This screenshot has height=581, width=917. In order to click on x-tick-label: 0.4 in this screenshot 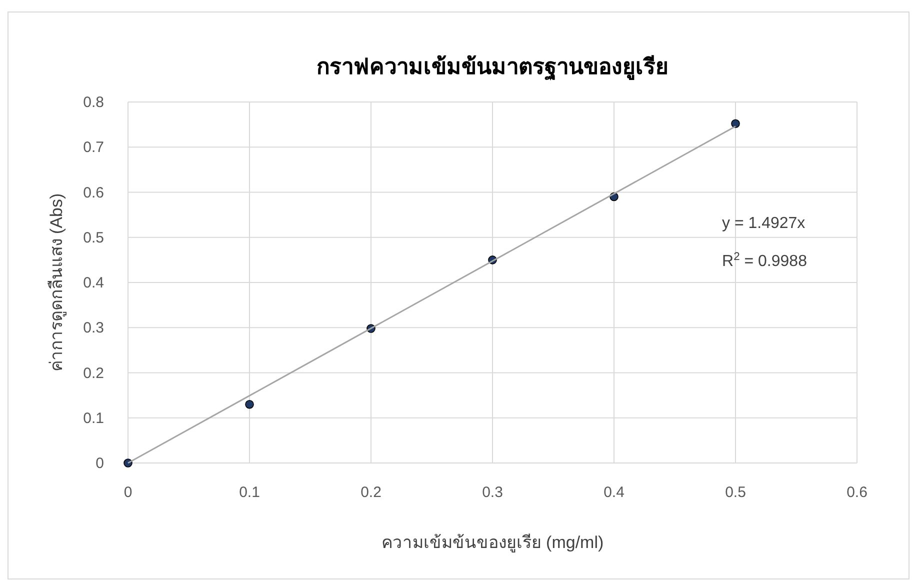, I will do `click(614, 492)`.